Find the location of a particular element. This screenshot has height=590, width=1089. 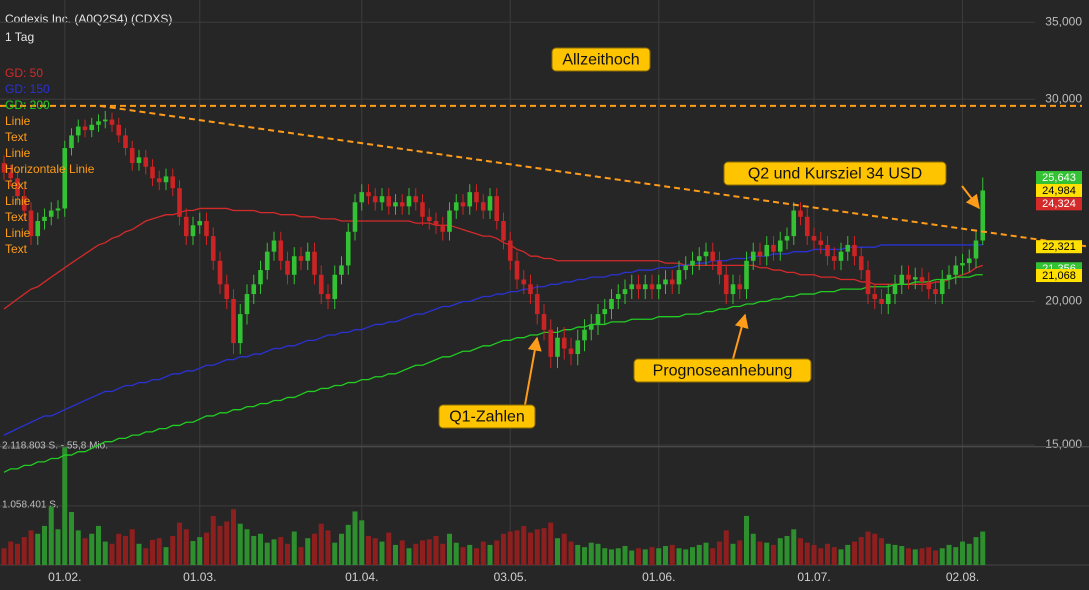

price-tag is located at coordinates (1059, 177).